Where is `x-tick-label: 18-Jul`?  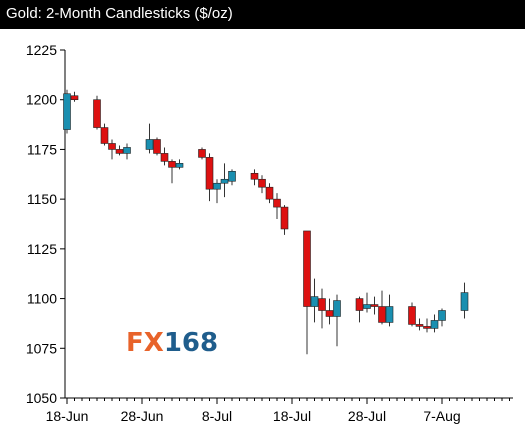
x-tick-label: 18-Jul is located at coordinates (292, 416).